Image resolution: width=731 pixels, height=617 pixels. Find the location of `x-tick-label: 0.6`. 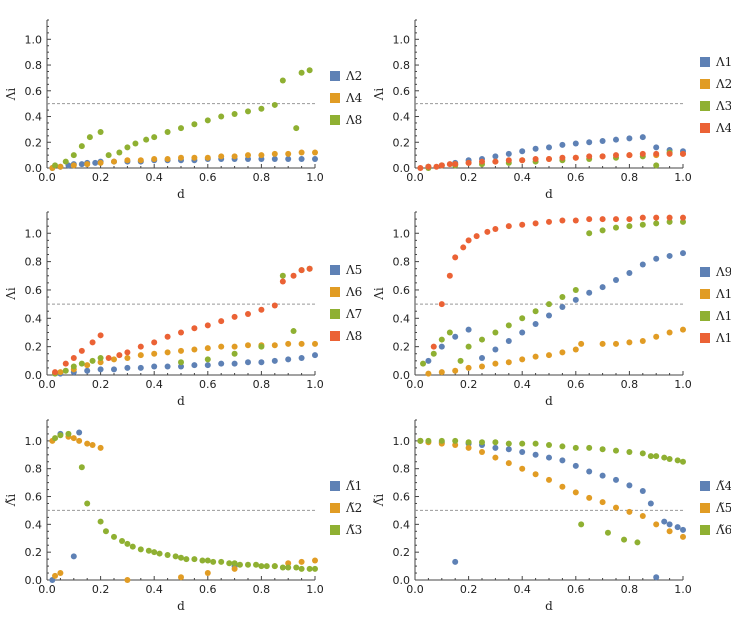

x-tick-label: 0.6 is located at coordinates (208, 589).